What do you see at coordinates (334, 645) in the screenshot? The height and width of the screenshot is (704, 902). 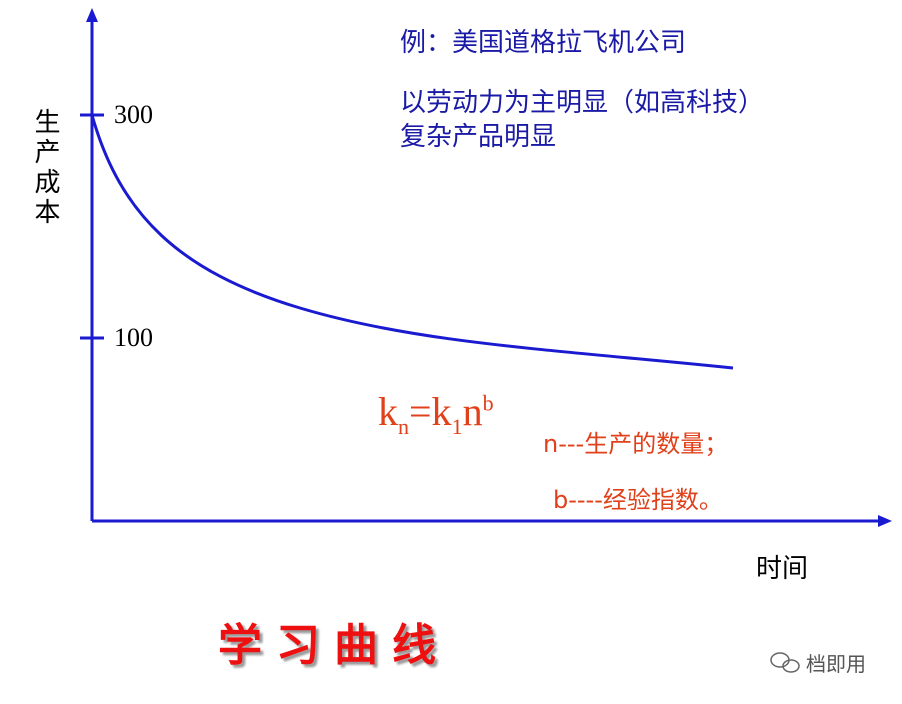 I see `title: 学习曲线` at bounding box center [334, 645].